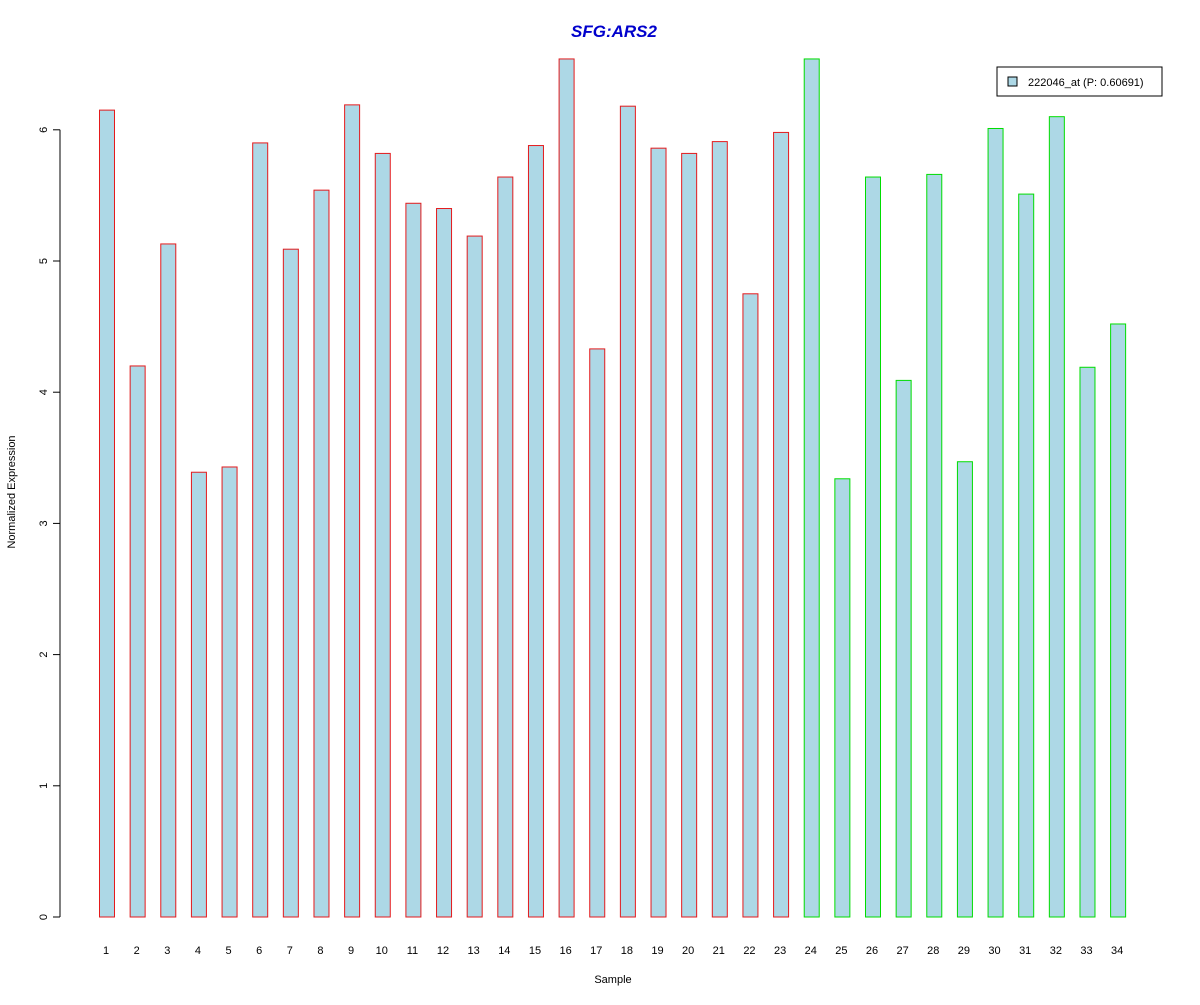 The image size is (1200, 1005). I want to click on x-tick-label: 20, so click(688, 951).